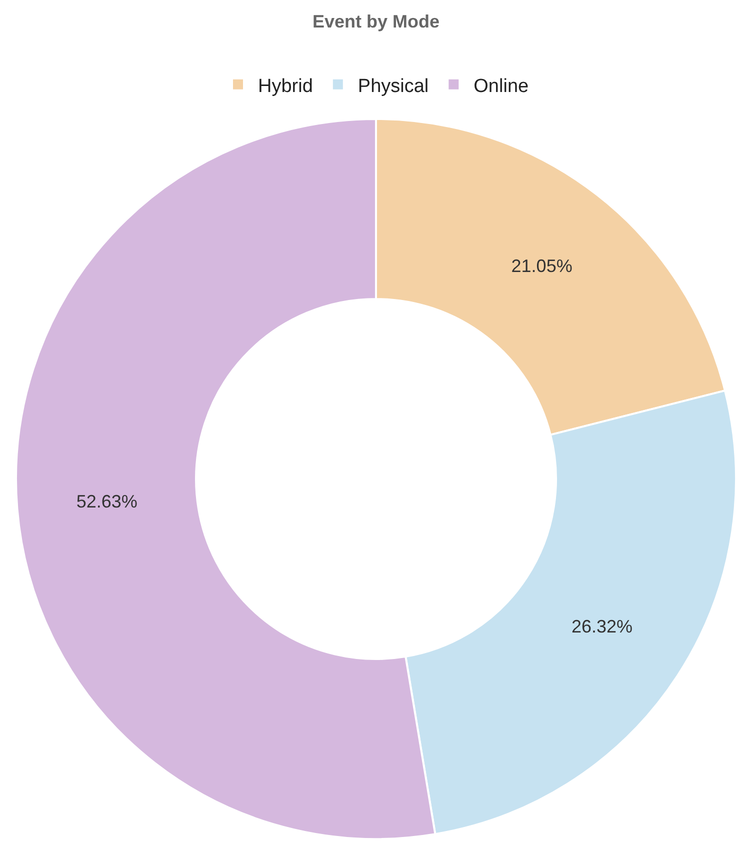 The height and width of the screenshot is (856, 752). What do you see at coordinates (602, 626) in the screenshot?
I see `data-label: 26.32%` at bounding box center [602, 626].